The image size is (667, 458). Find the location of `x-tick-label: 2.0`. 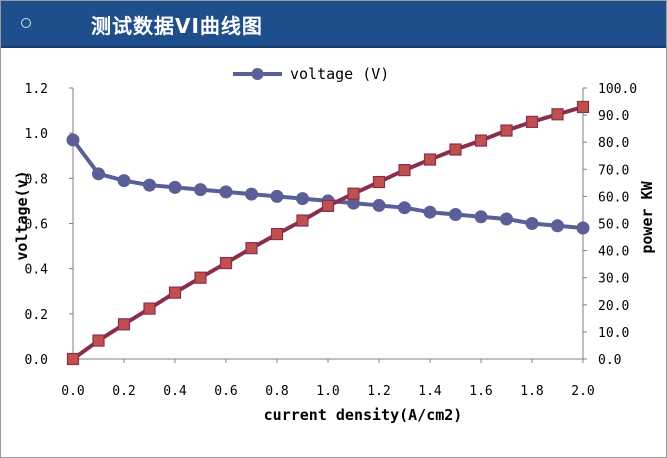

x-tick-label: 2.0 is located at coordinates (582, 391).